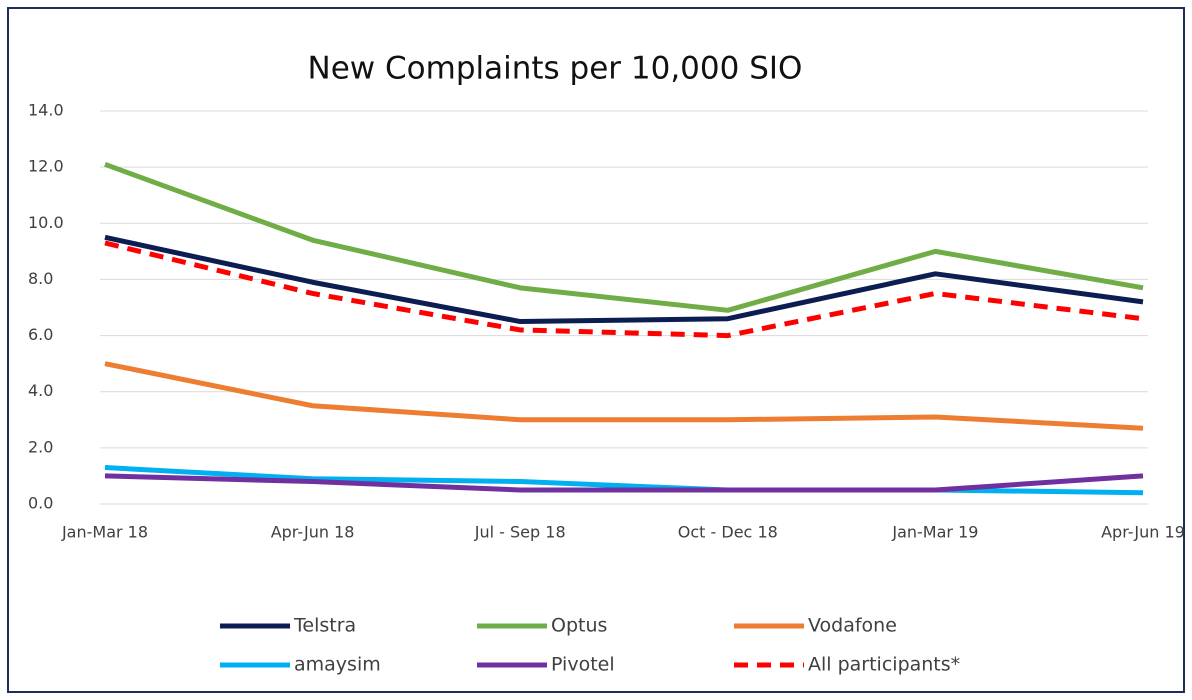  Describe the element at coordinates (728, 532) in the screenshot. I see `x-tick-label: Oct - Dec 18` at that location.